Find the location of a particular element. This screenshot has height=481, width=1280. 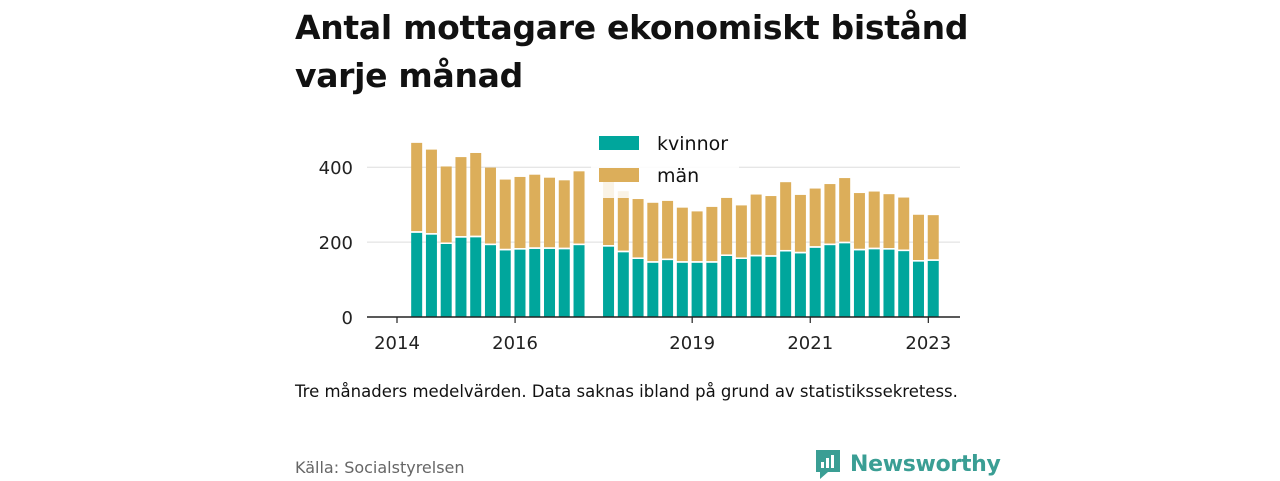

x-tick-label: 2021 is located at coordinates (810, 343).